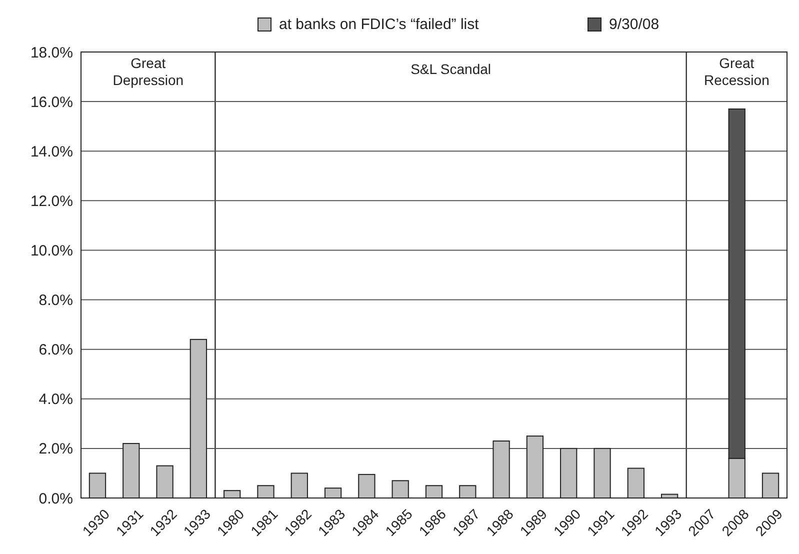 This screenshot has height=554, width=799. I want to click on legend-label: at banks on FDIC’s “failed” list, so click(379, 24).